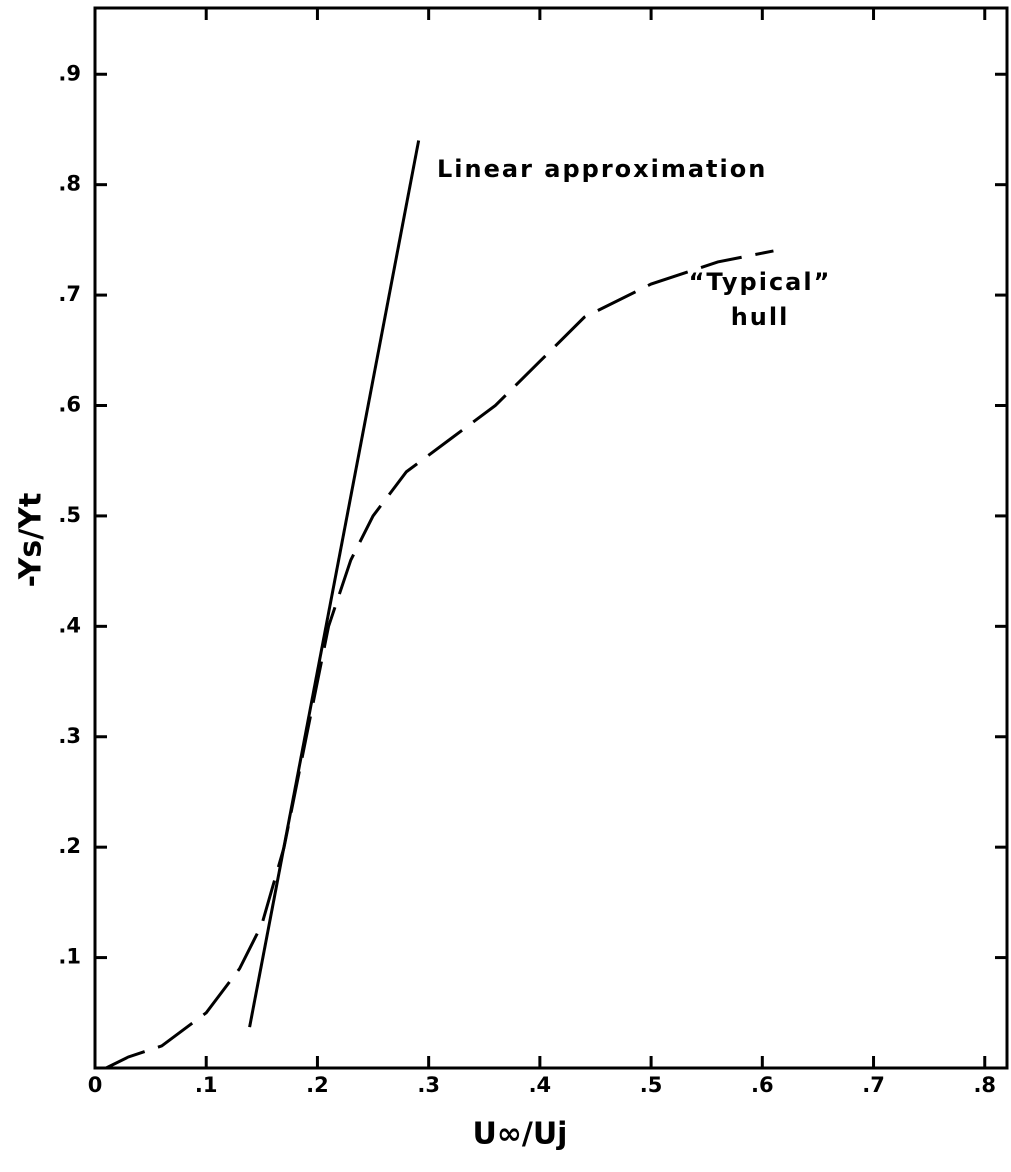 This screenshot has height=1172, width=1011. Describe the element at coordinates (520, 1134) in the screenshot. I see `x-axis-label: U∞/Uj` at that location.